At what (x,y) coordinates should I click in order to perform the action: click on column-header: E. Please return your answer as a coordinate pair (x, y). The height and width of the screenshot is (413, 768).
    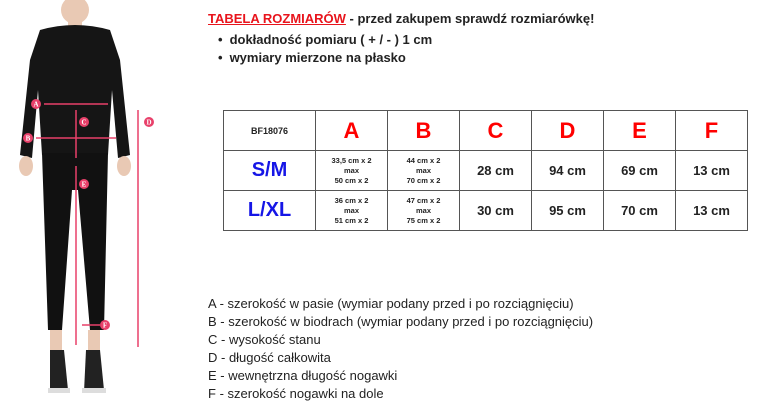
    Looking at the image, I should click on (639, 130).